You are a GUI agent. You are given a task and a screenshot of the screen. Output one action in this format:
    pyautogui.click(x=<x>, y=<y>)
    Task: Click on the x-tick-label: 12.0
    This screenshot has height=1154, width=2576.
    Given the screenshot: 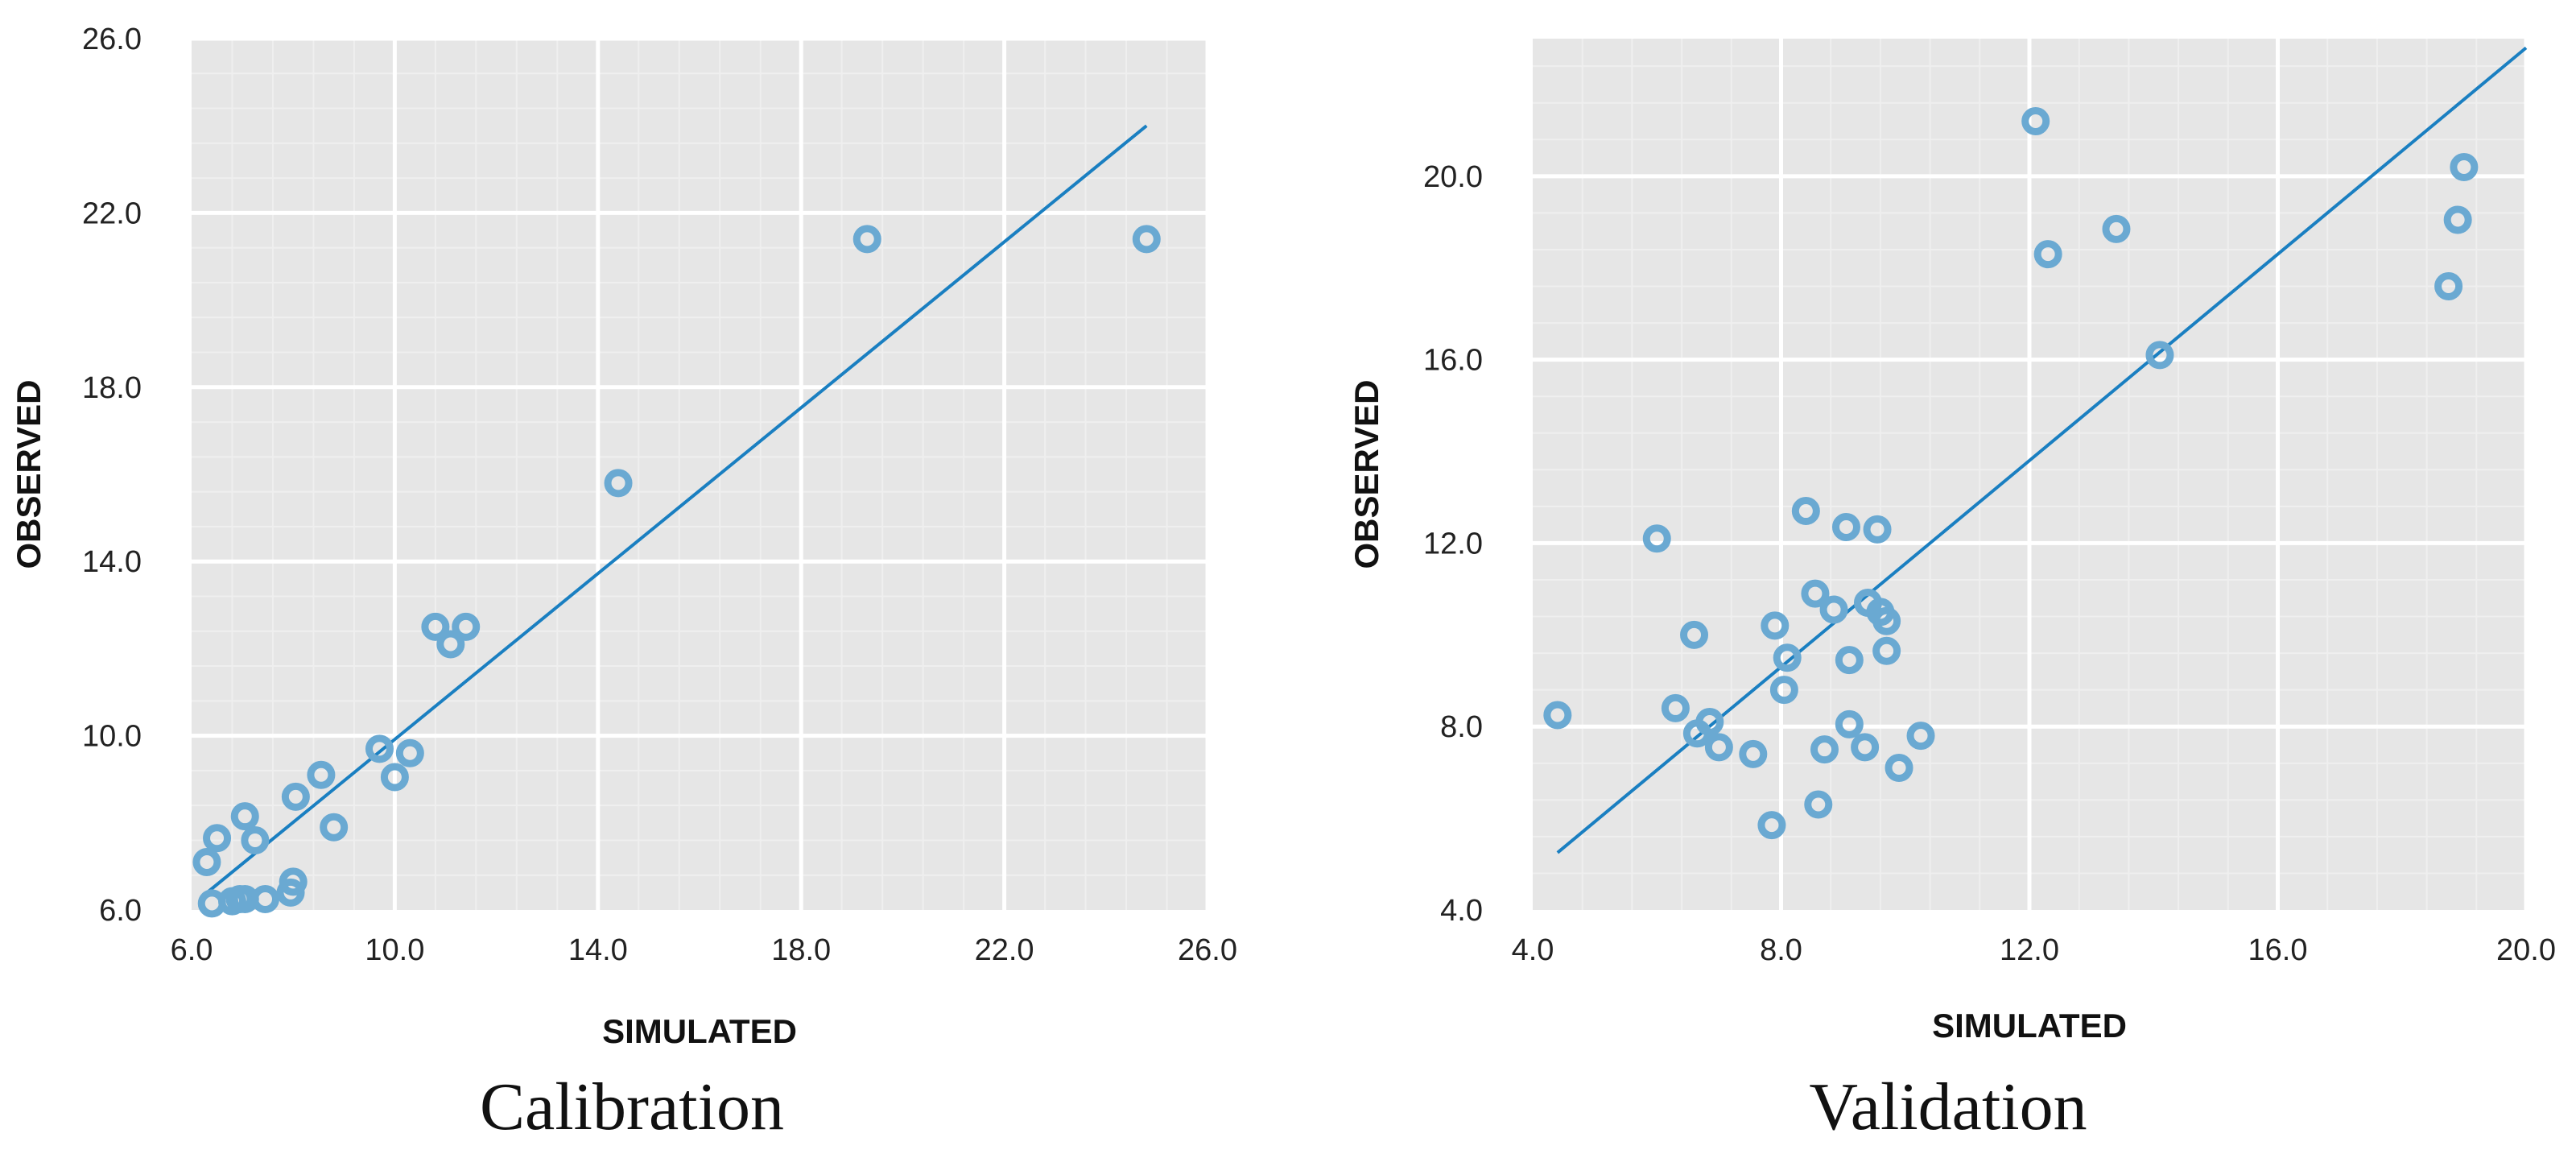 What is the action you would take?
    pyautogui.click(x=2029, y=950)
    